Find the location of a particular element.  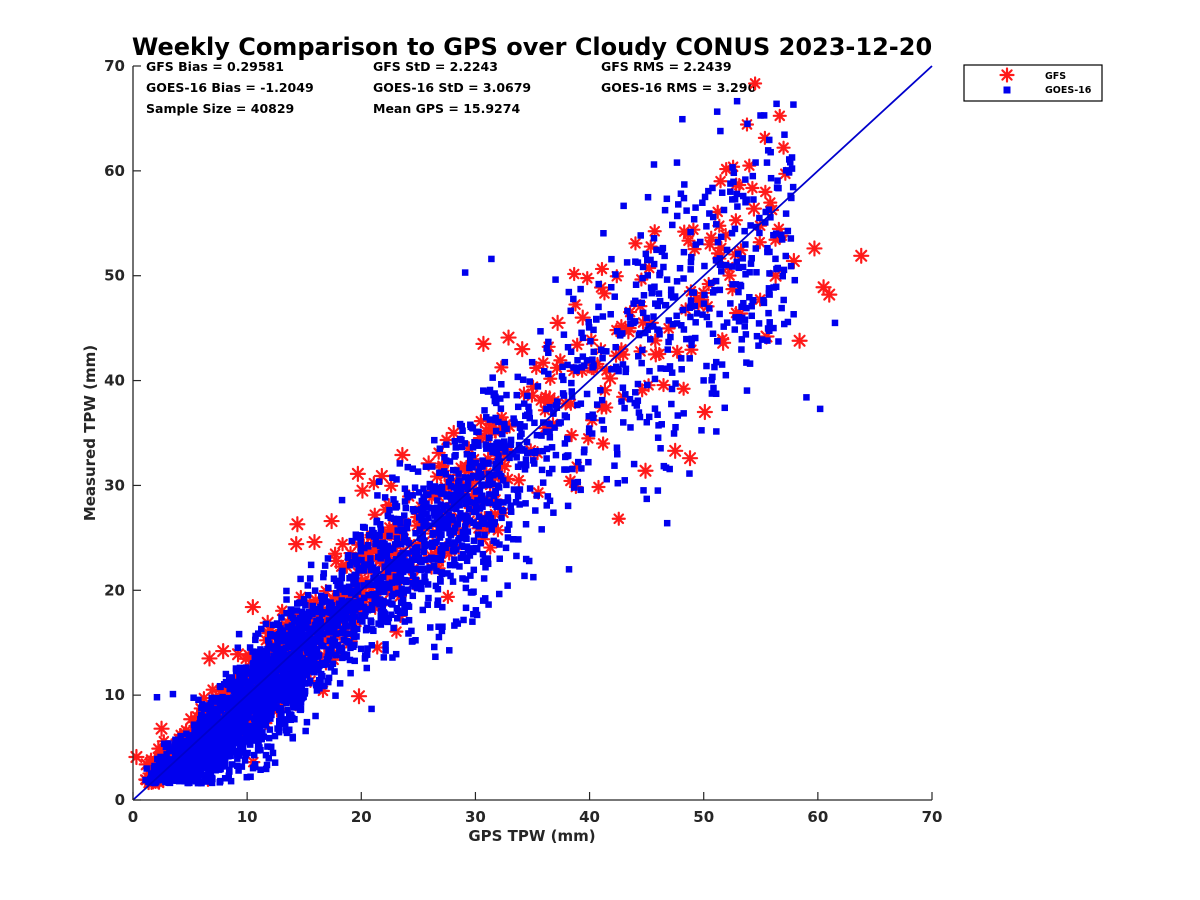

gfs-legend-star is located at coordinates (1007, 75).